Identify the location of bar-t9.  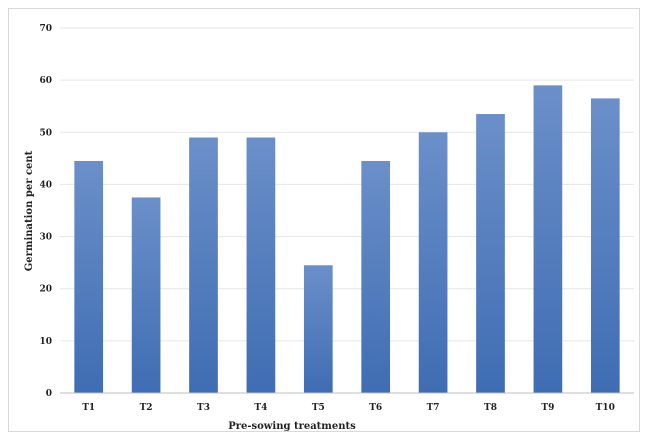
(548, 239).